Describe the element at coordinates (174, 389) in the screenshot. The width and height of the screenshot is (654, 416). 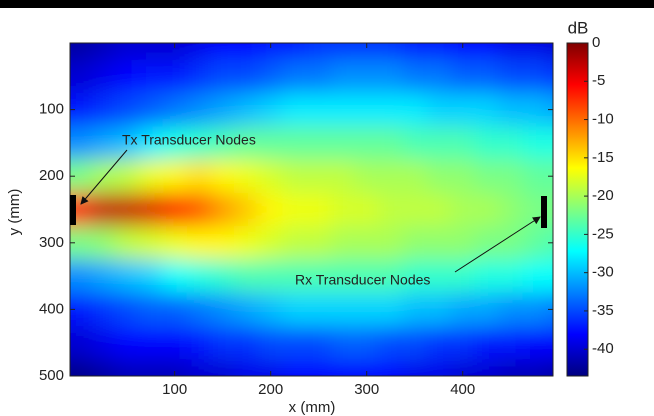
I see `x-tick-label: 100` at that location.